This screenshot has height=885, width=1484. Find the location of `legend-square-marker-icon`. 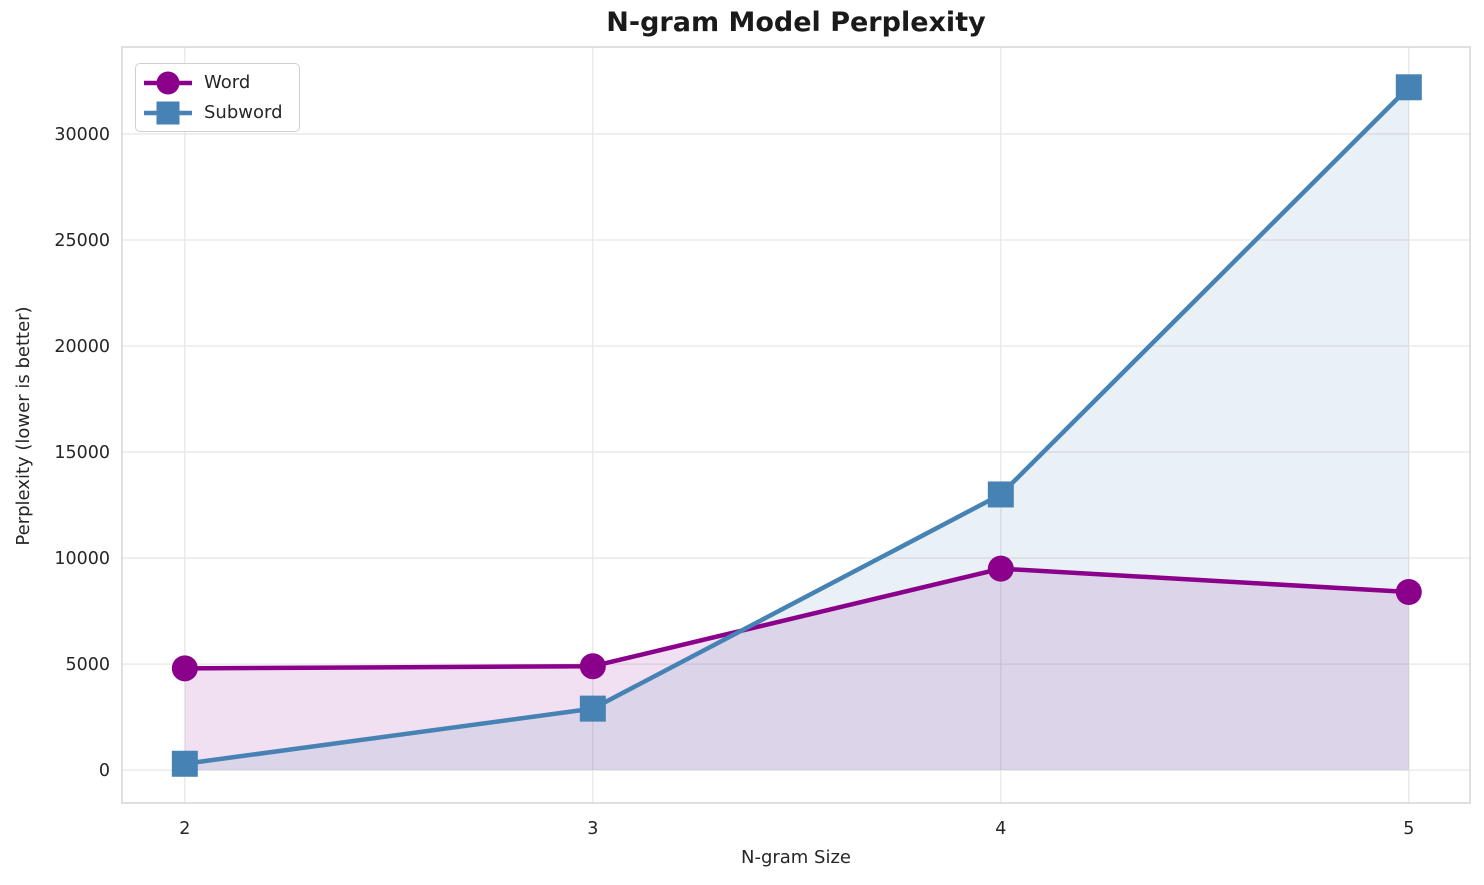

legend-square-marker-icon is located at coordinates (168, 112).